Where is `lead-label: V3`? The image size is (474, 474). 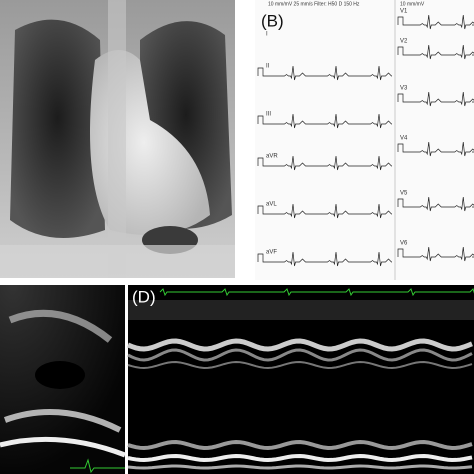
lead-label: V3 is located at coordinates (404, 89).